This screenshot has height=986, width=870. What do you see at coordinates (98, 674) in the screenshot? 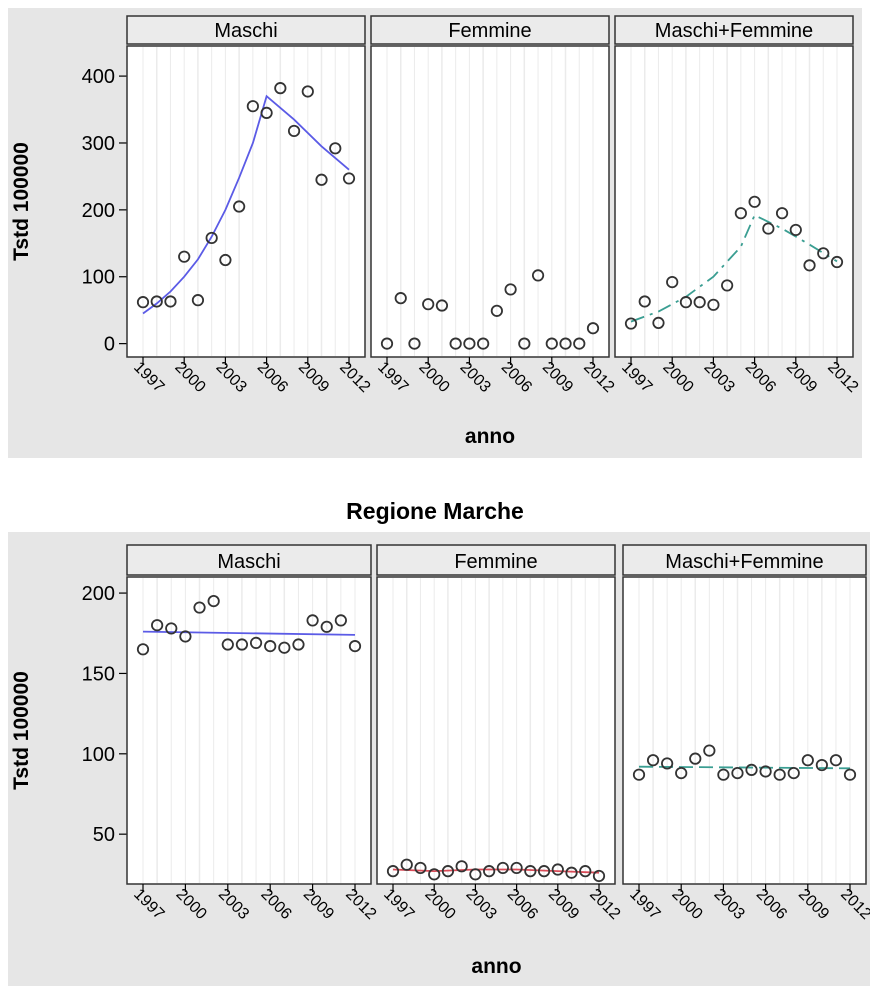
I see `y-tick-label: 150` at bounding box center [98, 674].